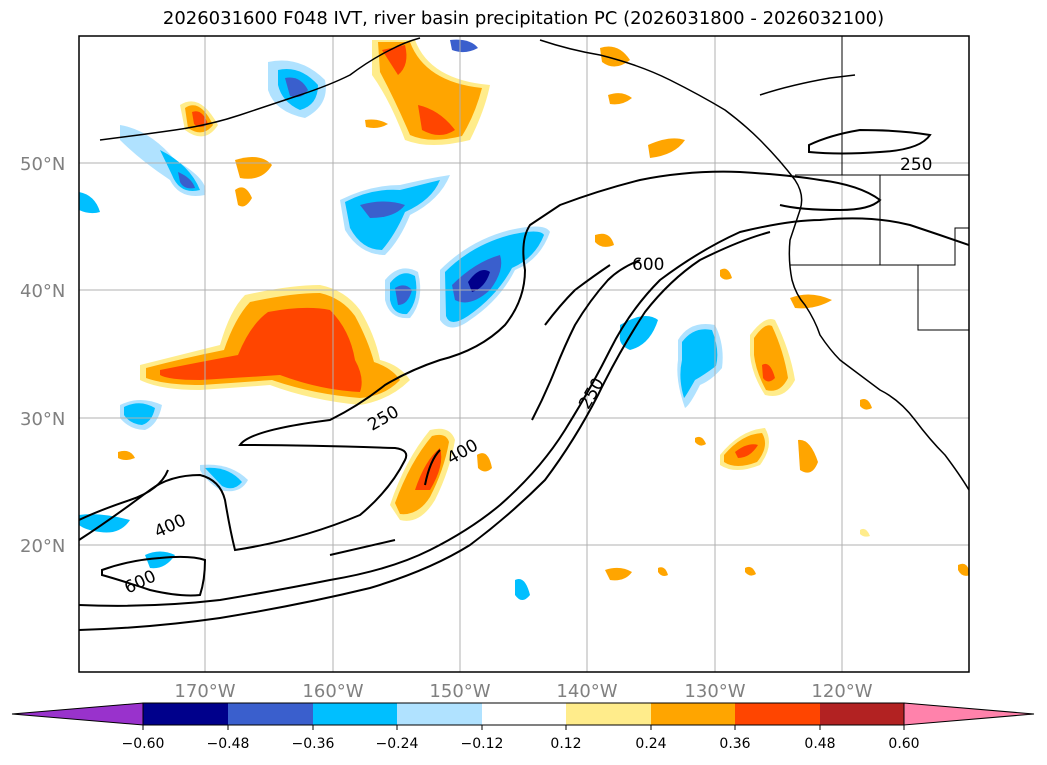  Describe the element at coordinates (819, 744) in the screenshot. I see `colorbar-tick-label: 0.48` at that location.